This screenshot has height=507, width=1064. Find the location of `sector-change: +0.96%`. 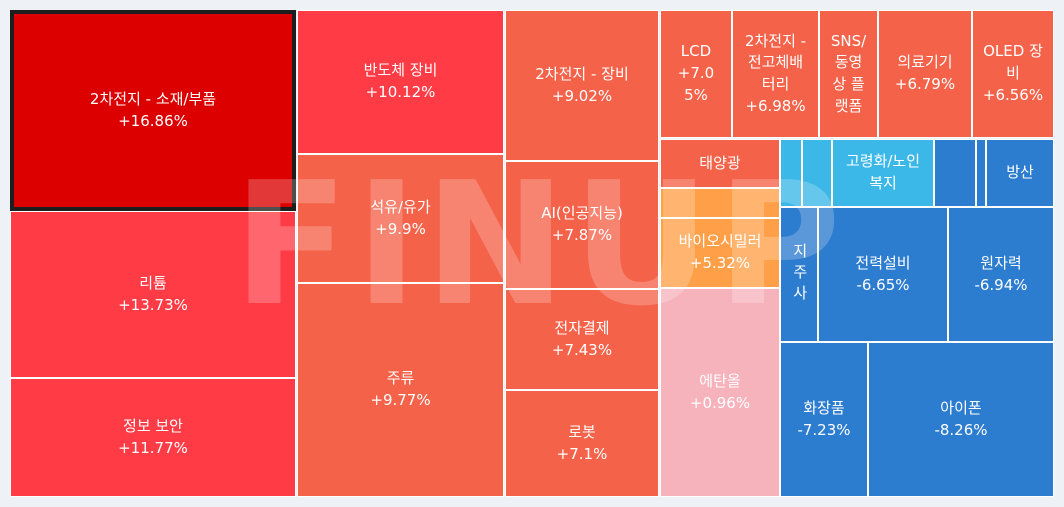

sector-change: +0.96% is located at coordinates (720, 402).